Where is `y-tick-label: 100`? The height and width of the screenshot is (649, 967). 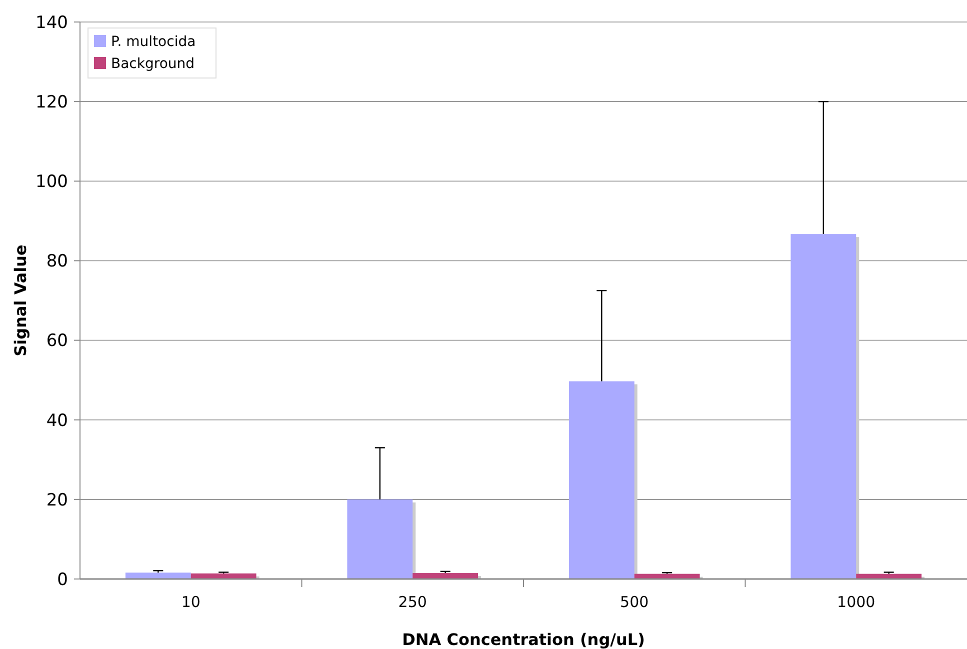 y-tick-label: 100 is located at coordinates (52, 182).